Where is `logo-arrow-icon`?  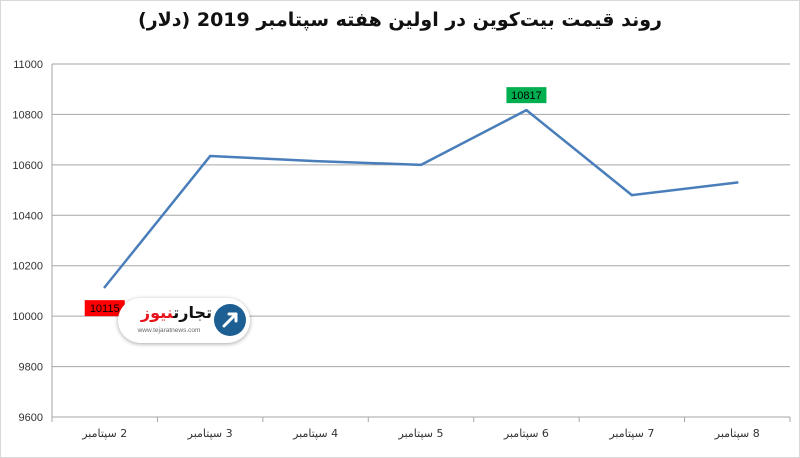 logo-arrow-icon is located at coordinates (230, 320).